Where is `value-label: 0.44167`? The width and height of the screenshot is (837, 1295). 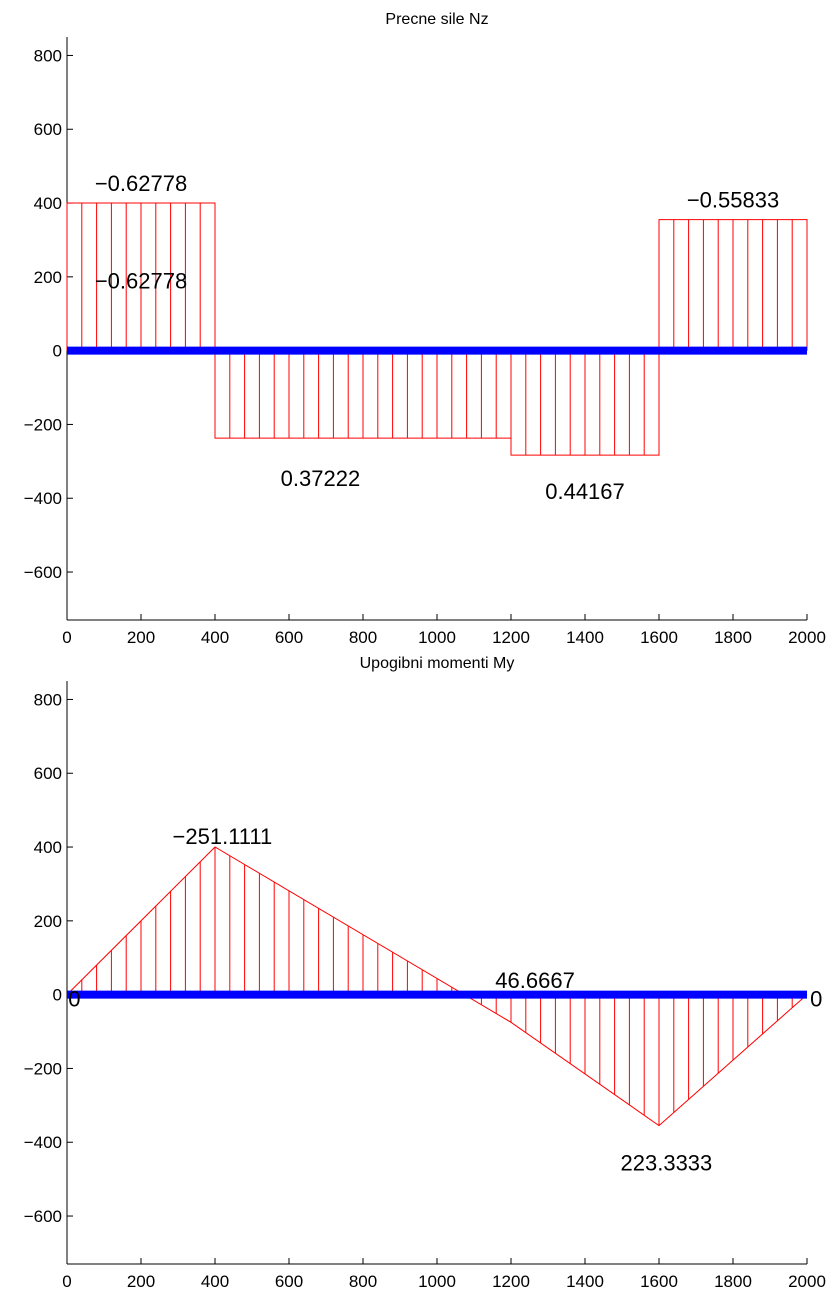 value-label: 0.44167 is located at coordinates (585, 491).